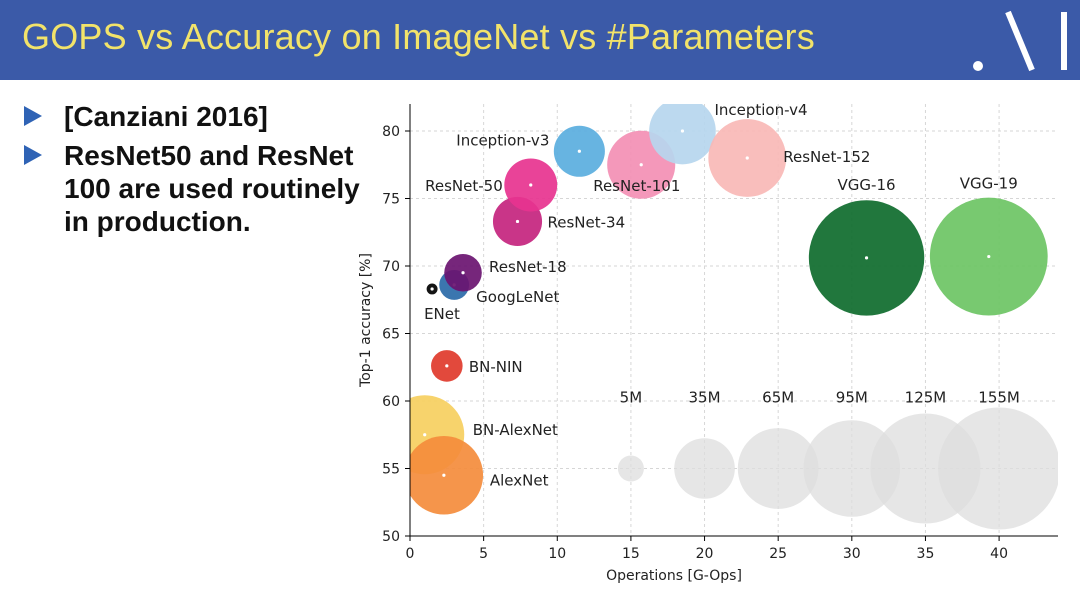 This screenshot has width=1080, height=607. What do you see at coordinates (587, 222) in the screenshot?
I see `bubble-label: ResNet-34` at bounding box center [587, 222].